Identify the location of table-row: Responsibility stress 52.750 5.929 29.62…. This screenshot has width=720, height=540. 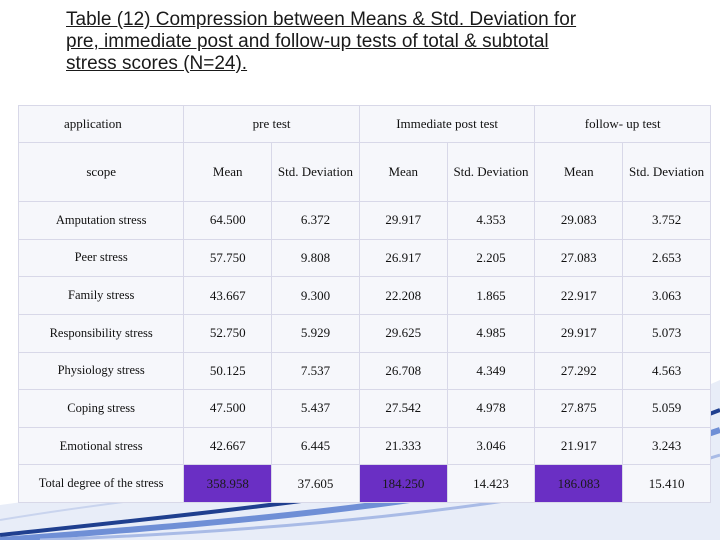
(364, 333).